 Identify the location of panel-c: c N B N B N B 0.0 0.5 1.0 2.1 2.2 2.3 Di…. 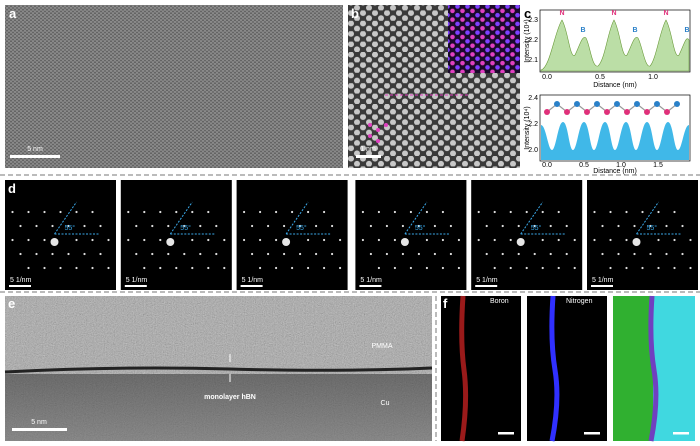
(607, 90).